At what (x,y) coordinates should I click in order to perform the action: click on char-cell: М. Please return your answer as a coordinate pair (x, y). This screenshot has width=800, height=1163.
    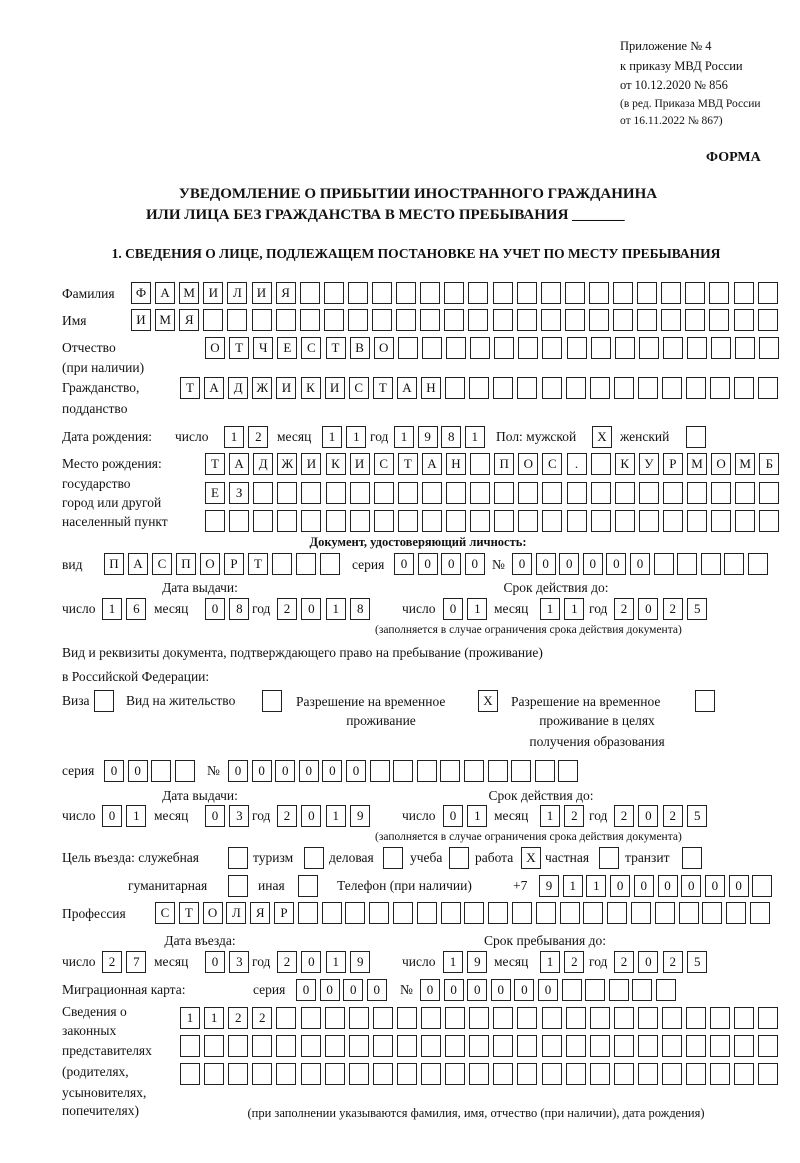
    Looking at the image, I should click on (745, 464).